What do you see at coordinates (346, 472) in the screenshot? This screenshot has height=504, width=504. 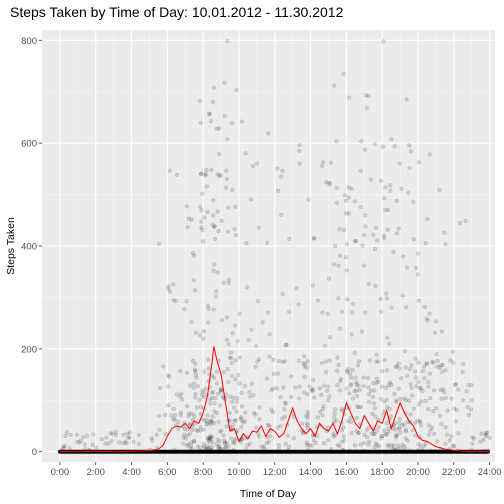 I see `x-tick-label: 16:00` at bounding box center [346, 472].